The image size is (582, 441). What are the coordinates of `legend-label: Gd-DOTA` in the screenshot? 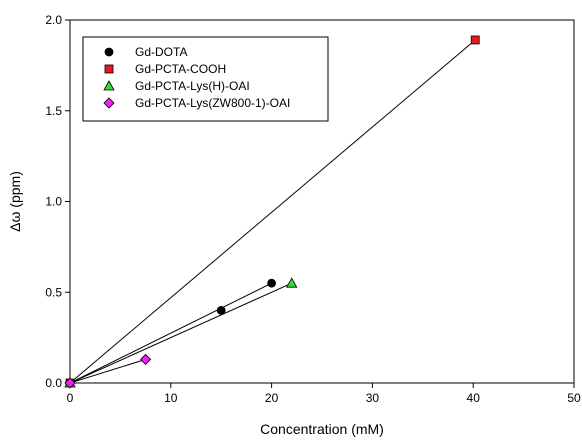 It's located at (161, 52).